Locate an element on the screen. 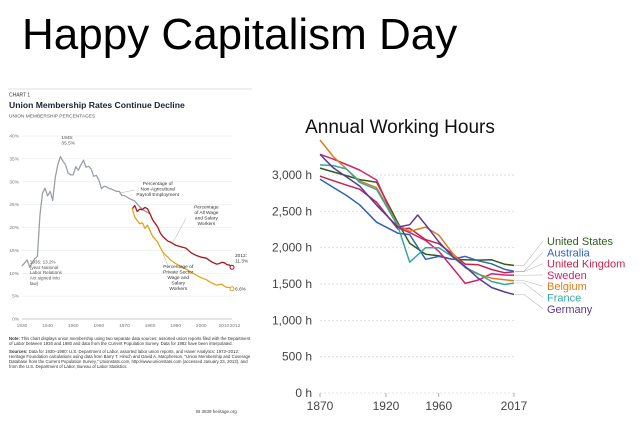 The image size is (640, 424). legend-label: France is located at coordinates (564, 299).